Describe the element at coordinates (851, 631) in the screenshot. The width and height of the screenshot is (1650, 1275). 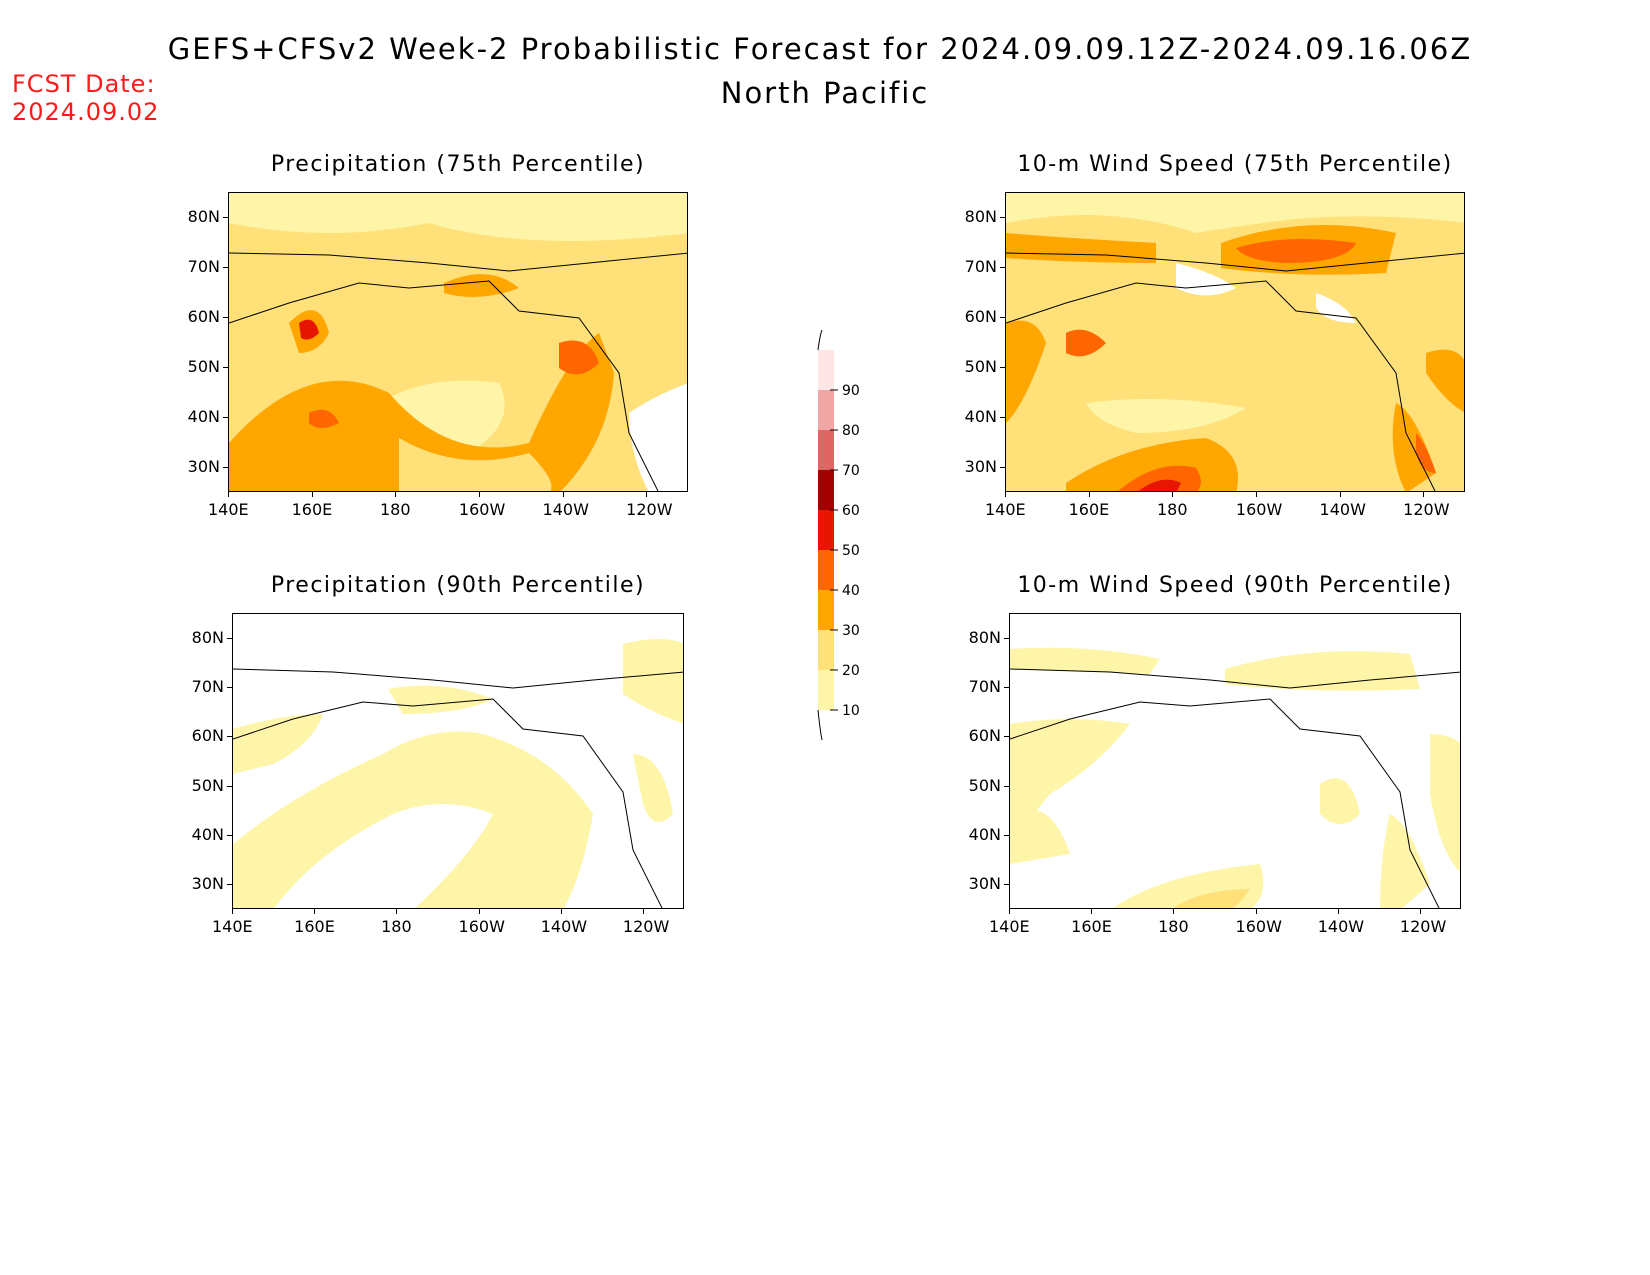
I see `colorbar-label: 30` at that location.